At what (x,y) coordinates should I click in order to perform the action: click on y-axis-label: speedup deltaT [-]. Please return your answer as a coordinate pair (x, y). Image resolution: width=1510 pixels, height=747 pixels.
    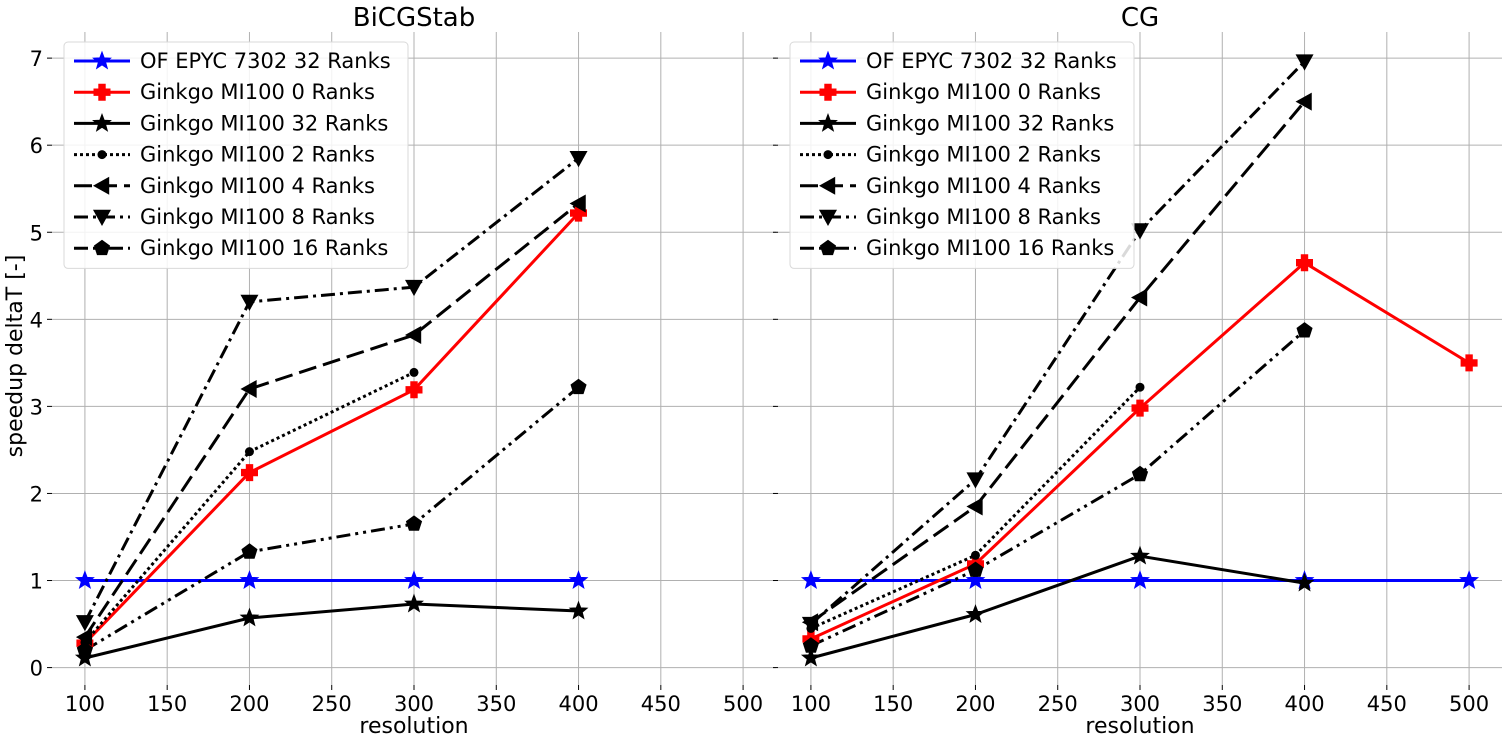
    Looking at the image, I should click on (15, 356).